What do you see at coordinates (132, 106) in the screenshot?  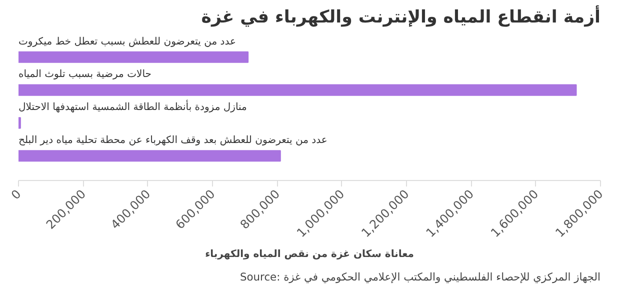 I see `y-tick-label: منازل مزودة بأنظمة الطاقة الشمسية استهدفها الاحتلال` at bounding box center [132, 106].